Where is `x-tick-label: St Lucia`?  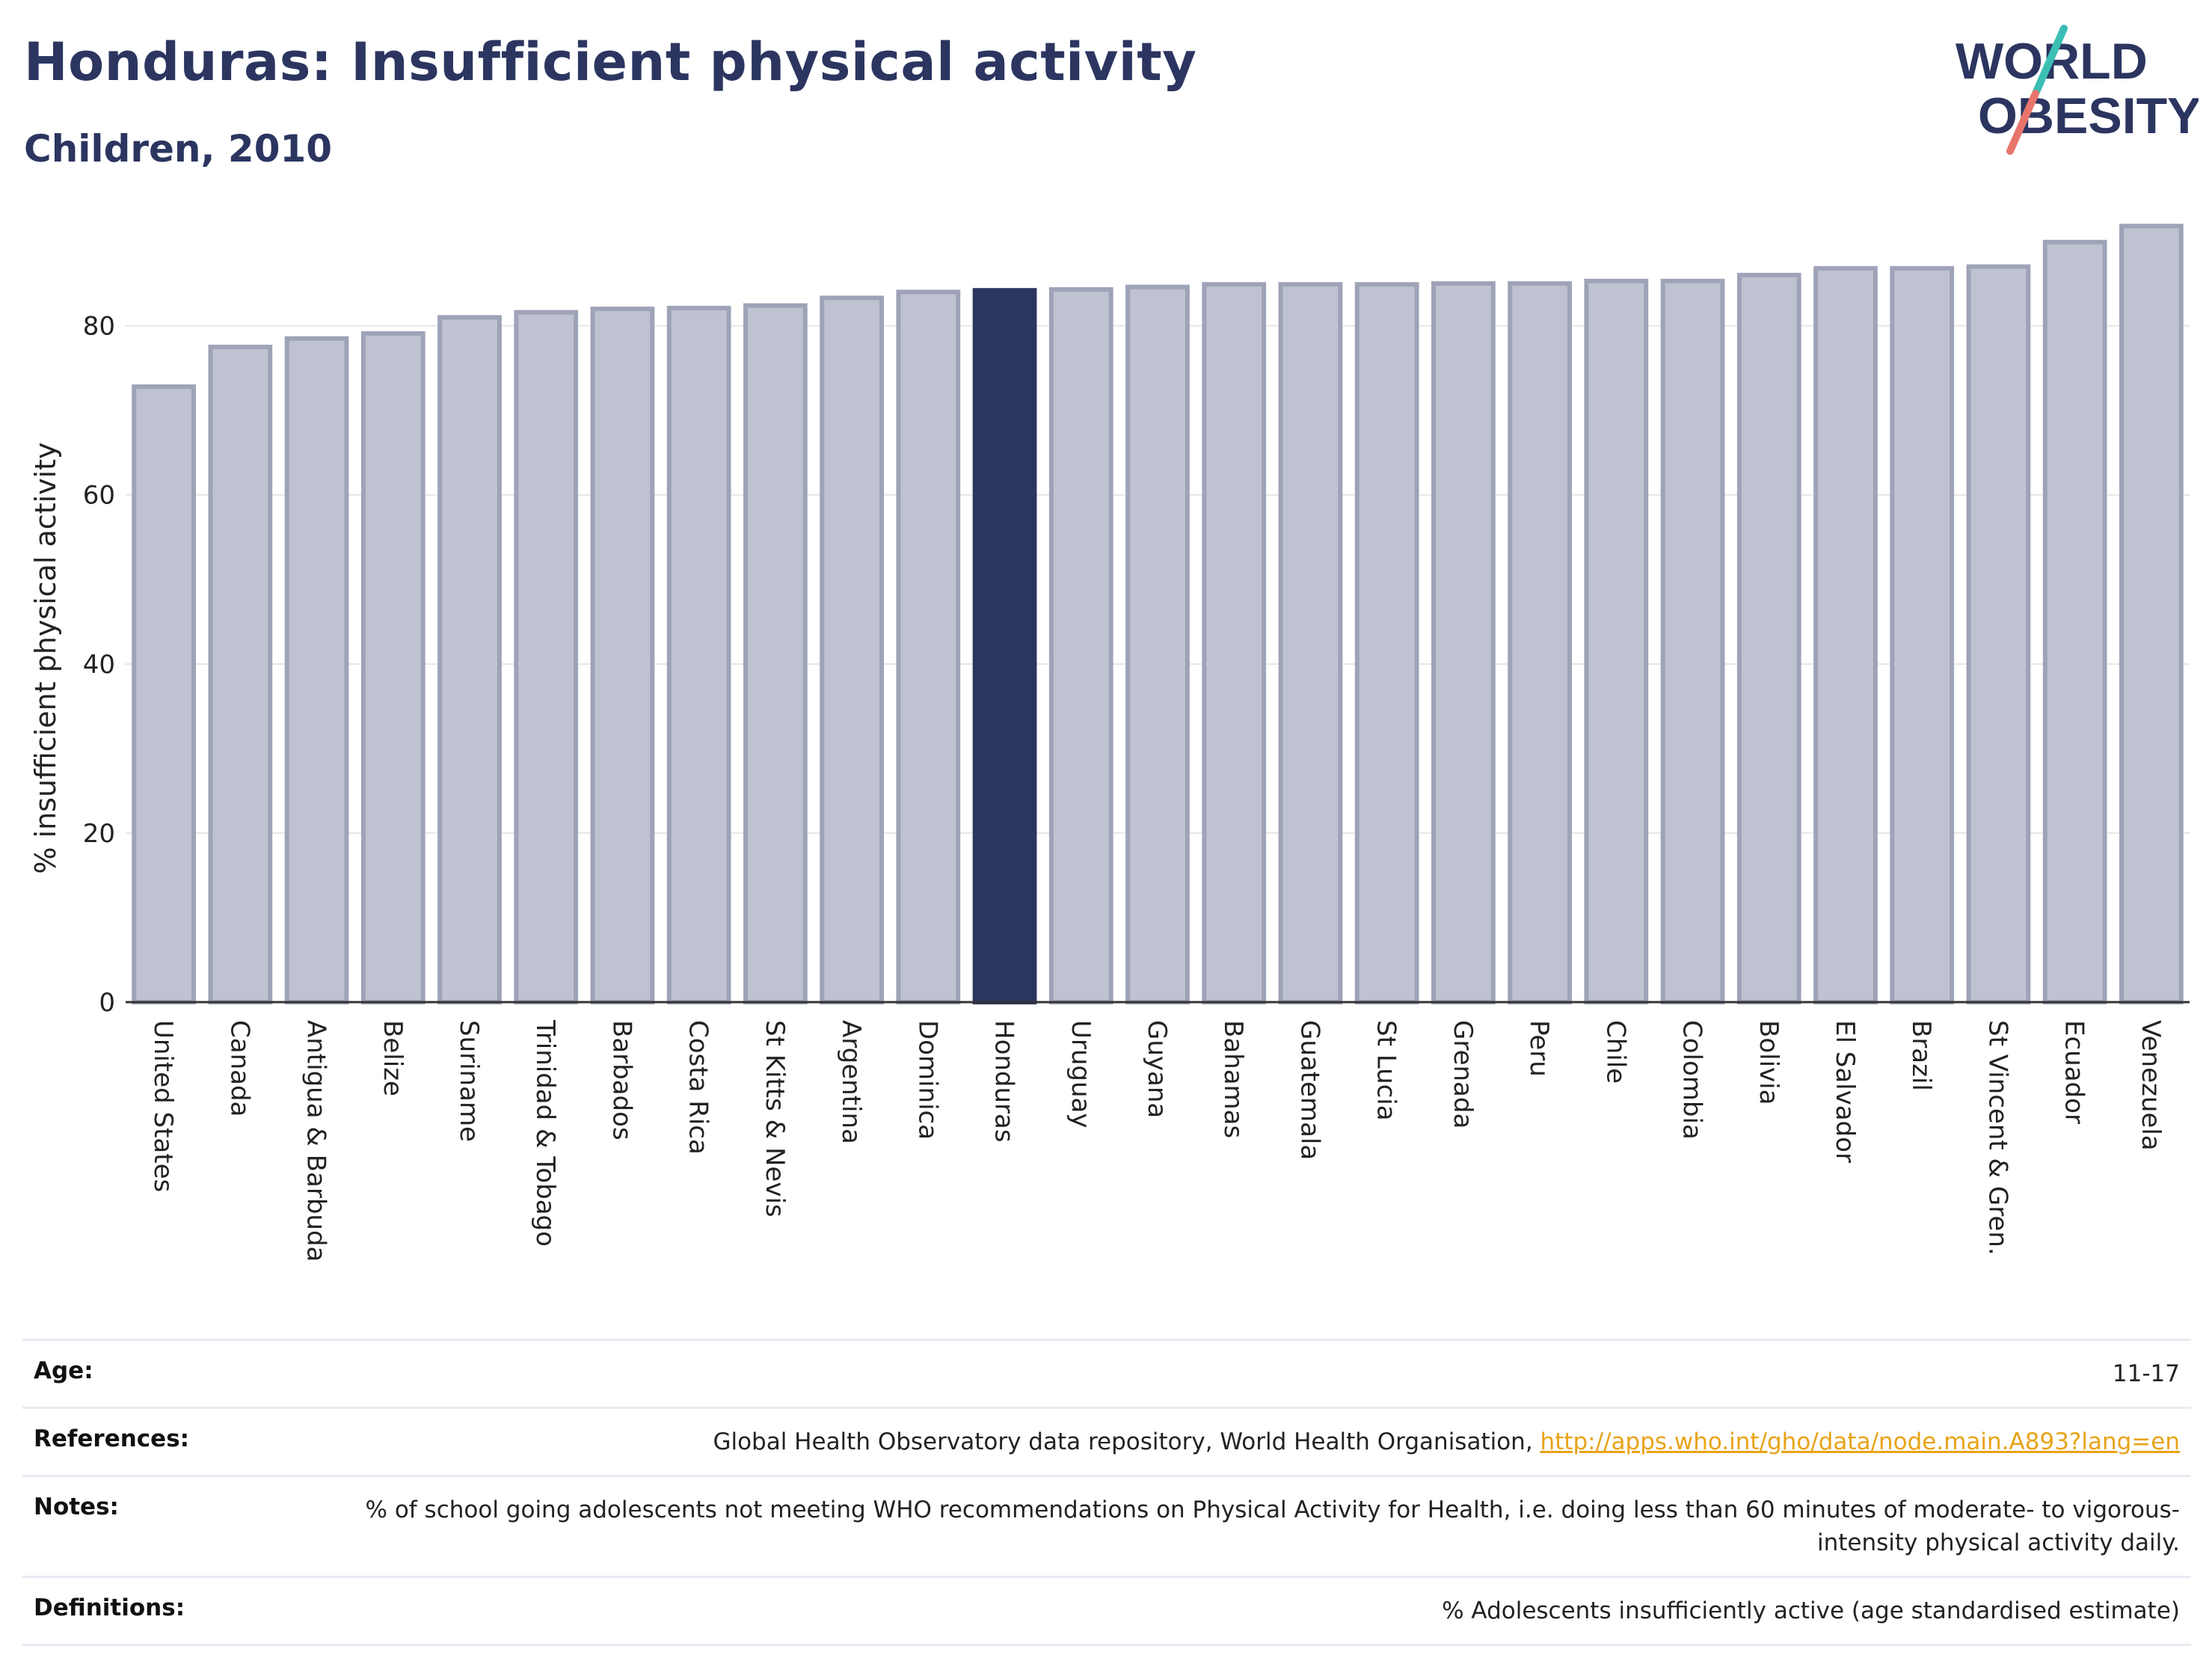
x-tick-label: St Lucia is located at coordinates (1386, 1070).